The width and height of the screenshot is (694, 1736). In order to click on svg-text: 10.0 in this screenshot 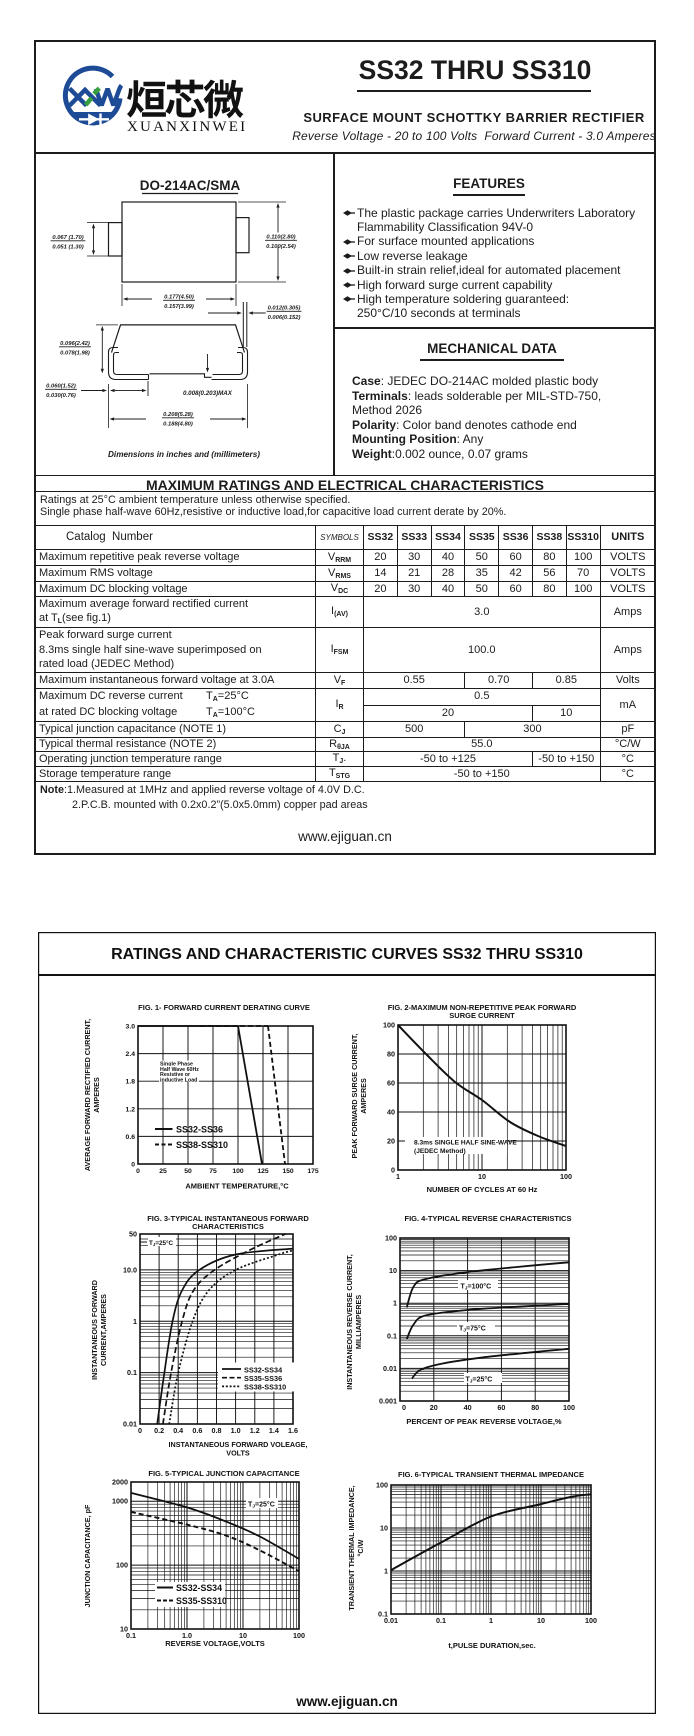, I will do `click(130, 1269)`.